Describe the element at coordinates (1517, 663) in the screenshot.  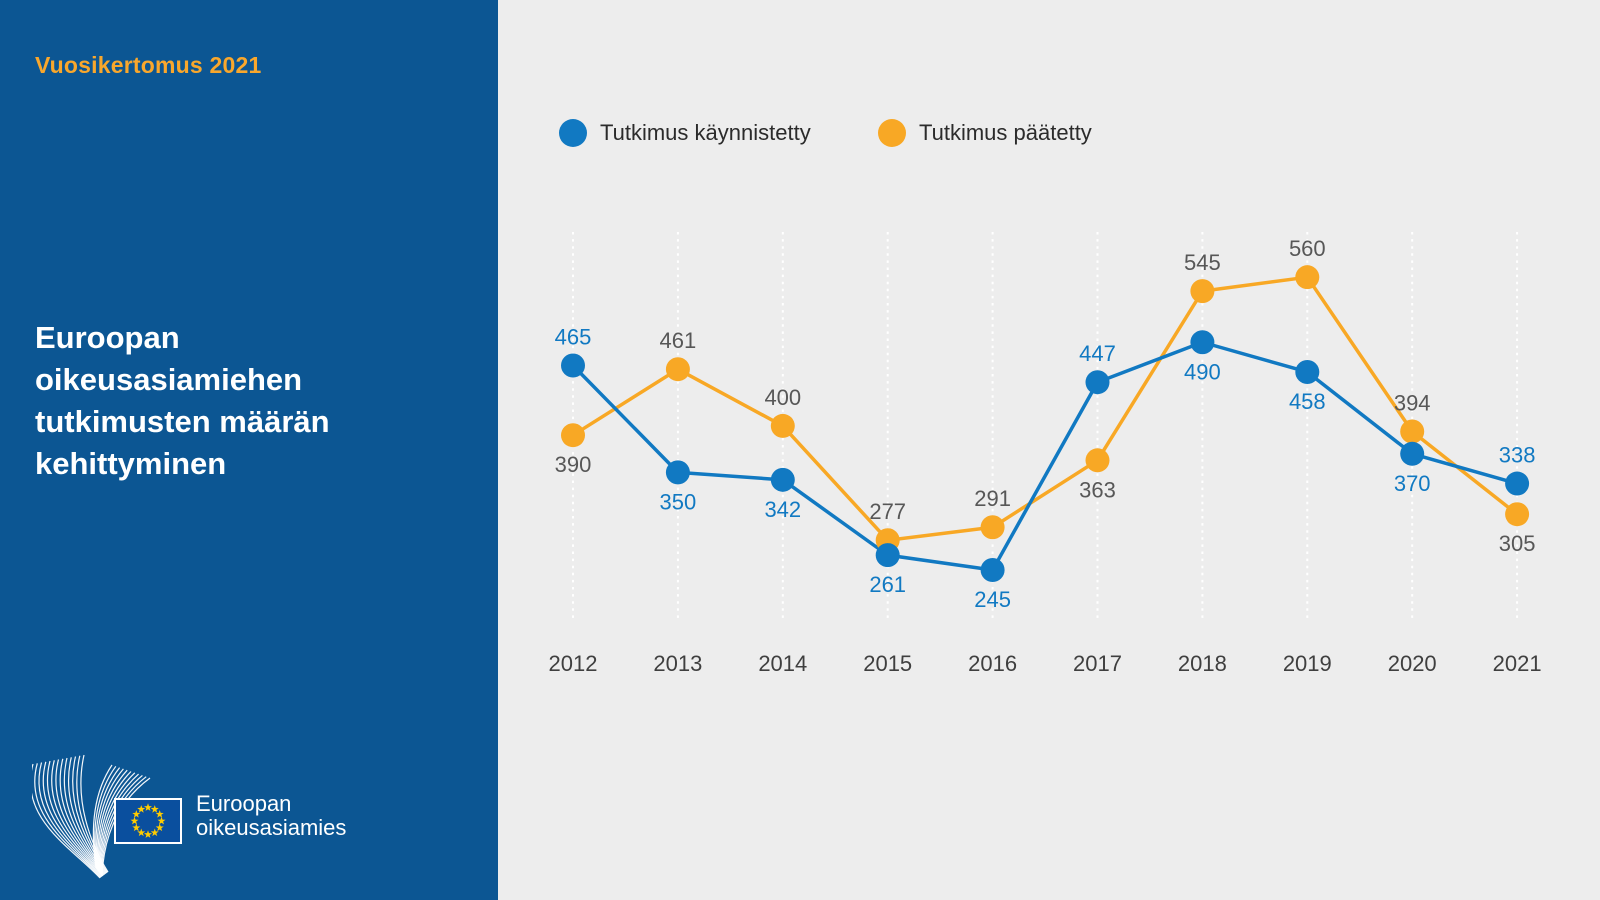
I see `x-axis-label: 2021` at that location.